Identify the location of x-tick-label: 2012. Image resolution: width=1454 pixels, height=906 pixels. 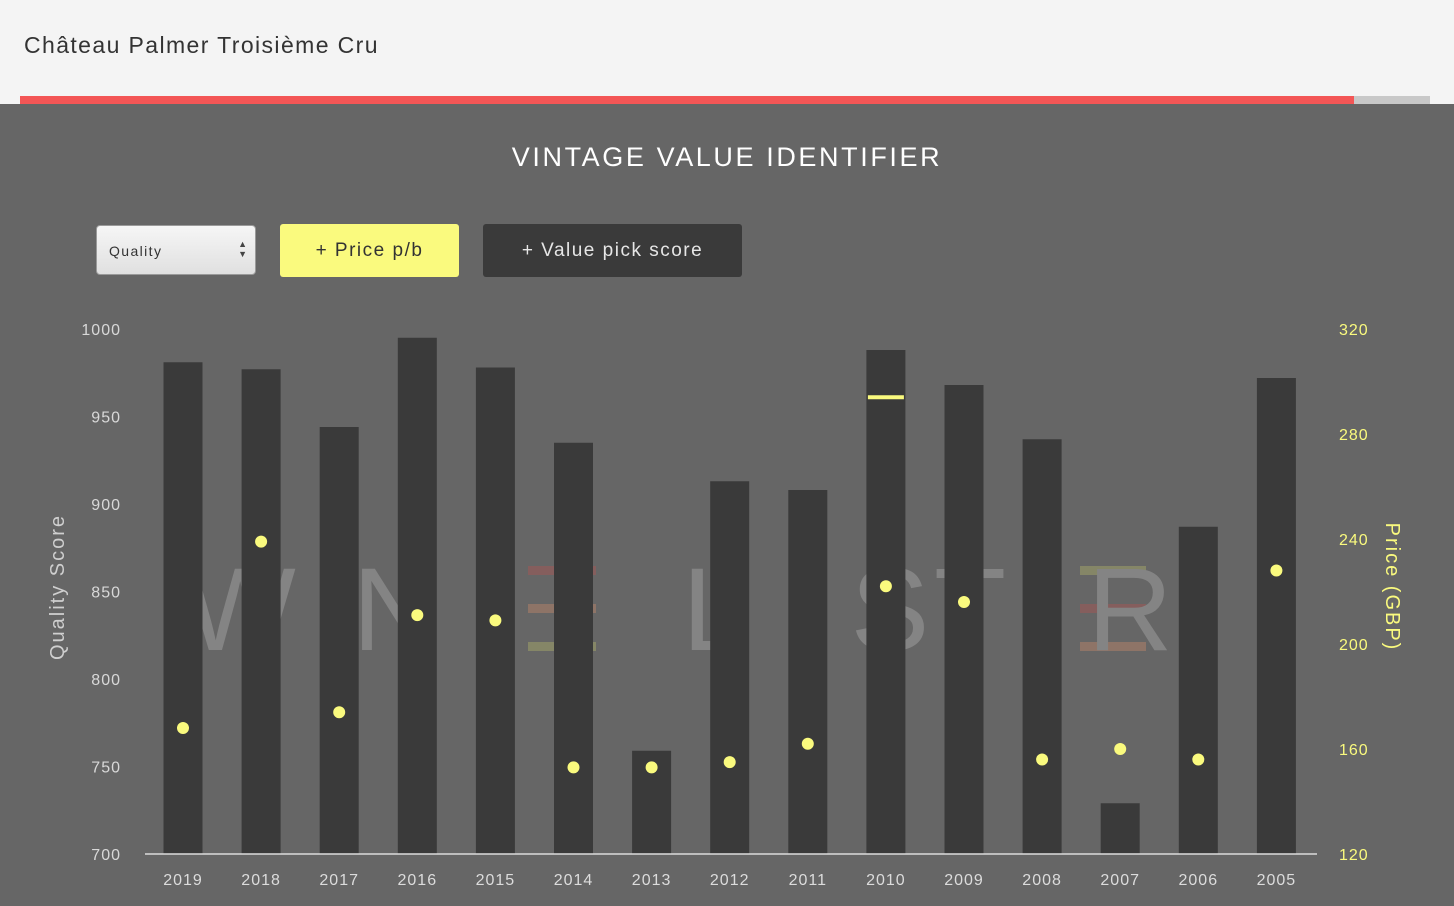
(730, 880).